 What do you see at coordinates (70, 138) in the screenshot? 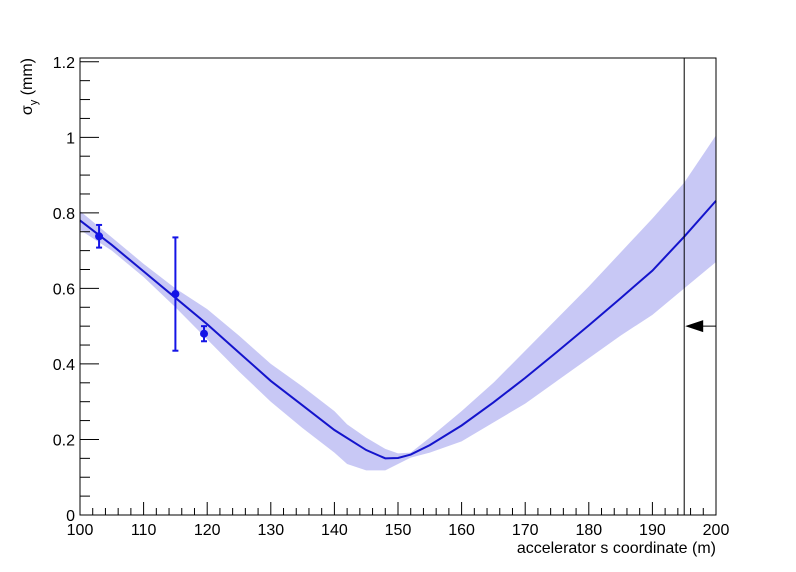
I see `y-tick-label: 1` at bounding box center [70, 138].